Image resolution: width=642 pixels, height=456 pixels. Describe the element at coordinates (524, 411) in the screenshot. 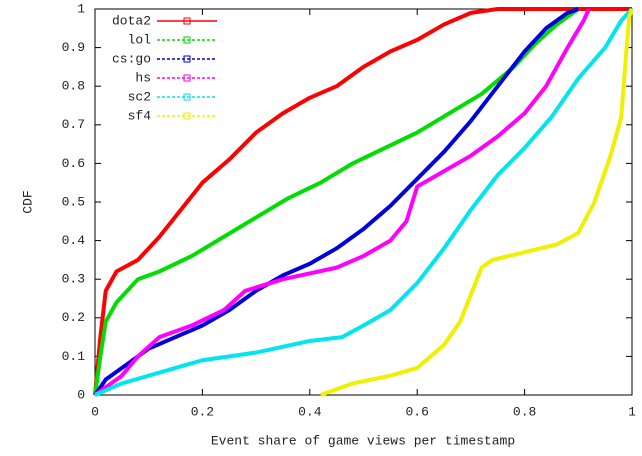

I see `x-tick-label: 0.8` at that location.